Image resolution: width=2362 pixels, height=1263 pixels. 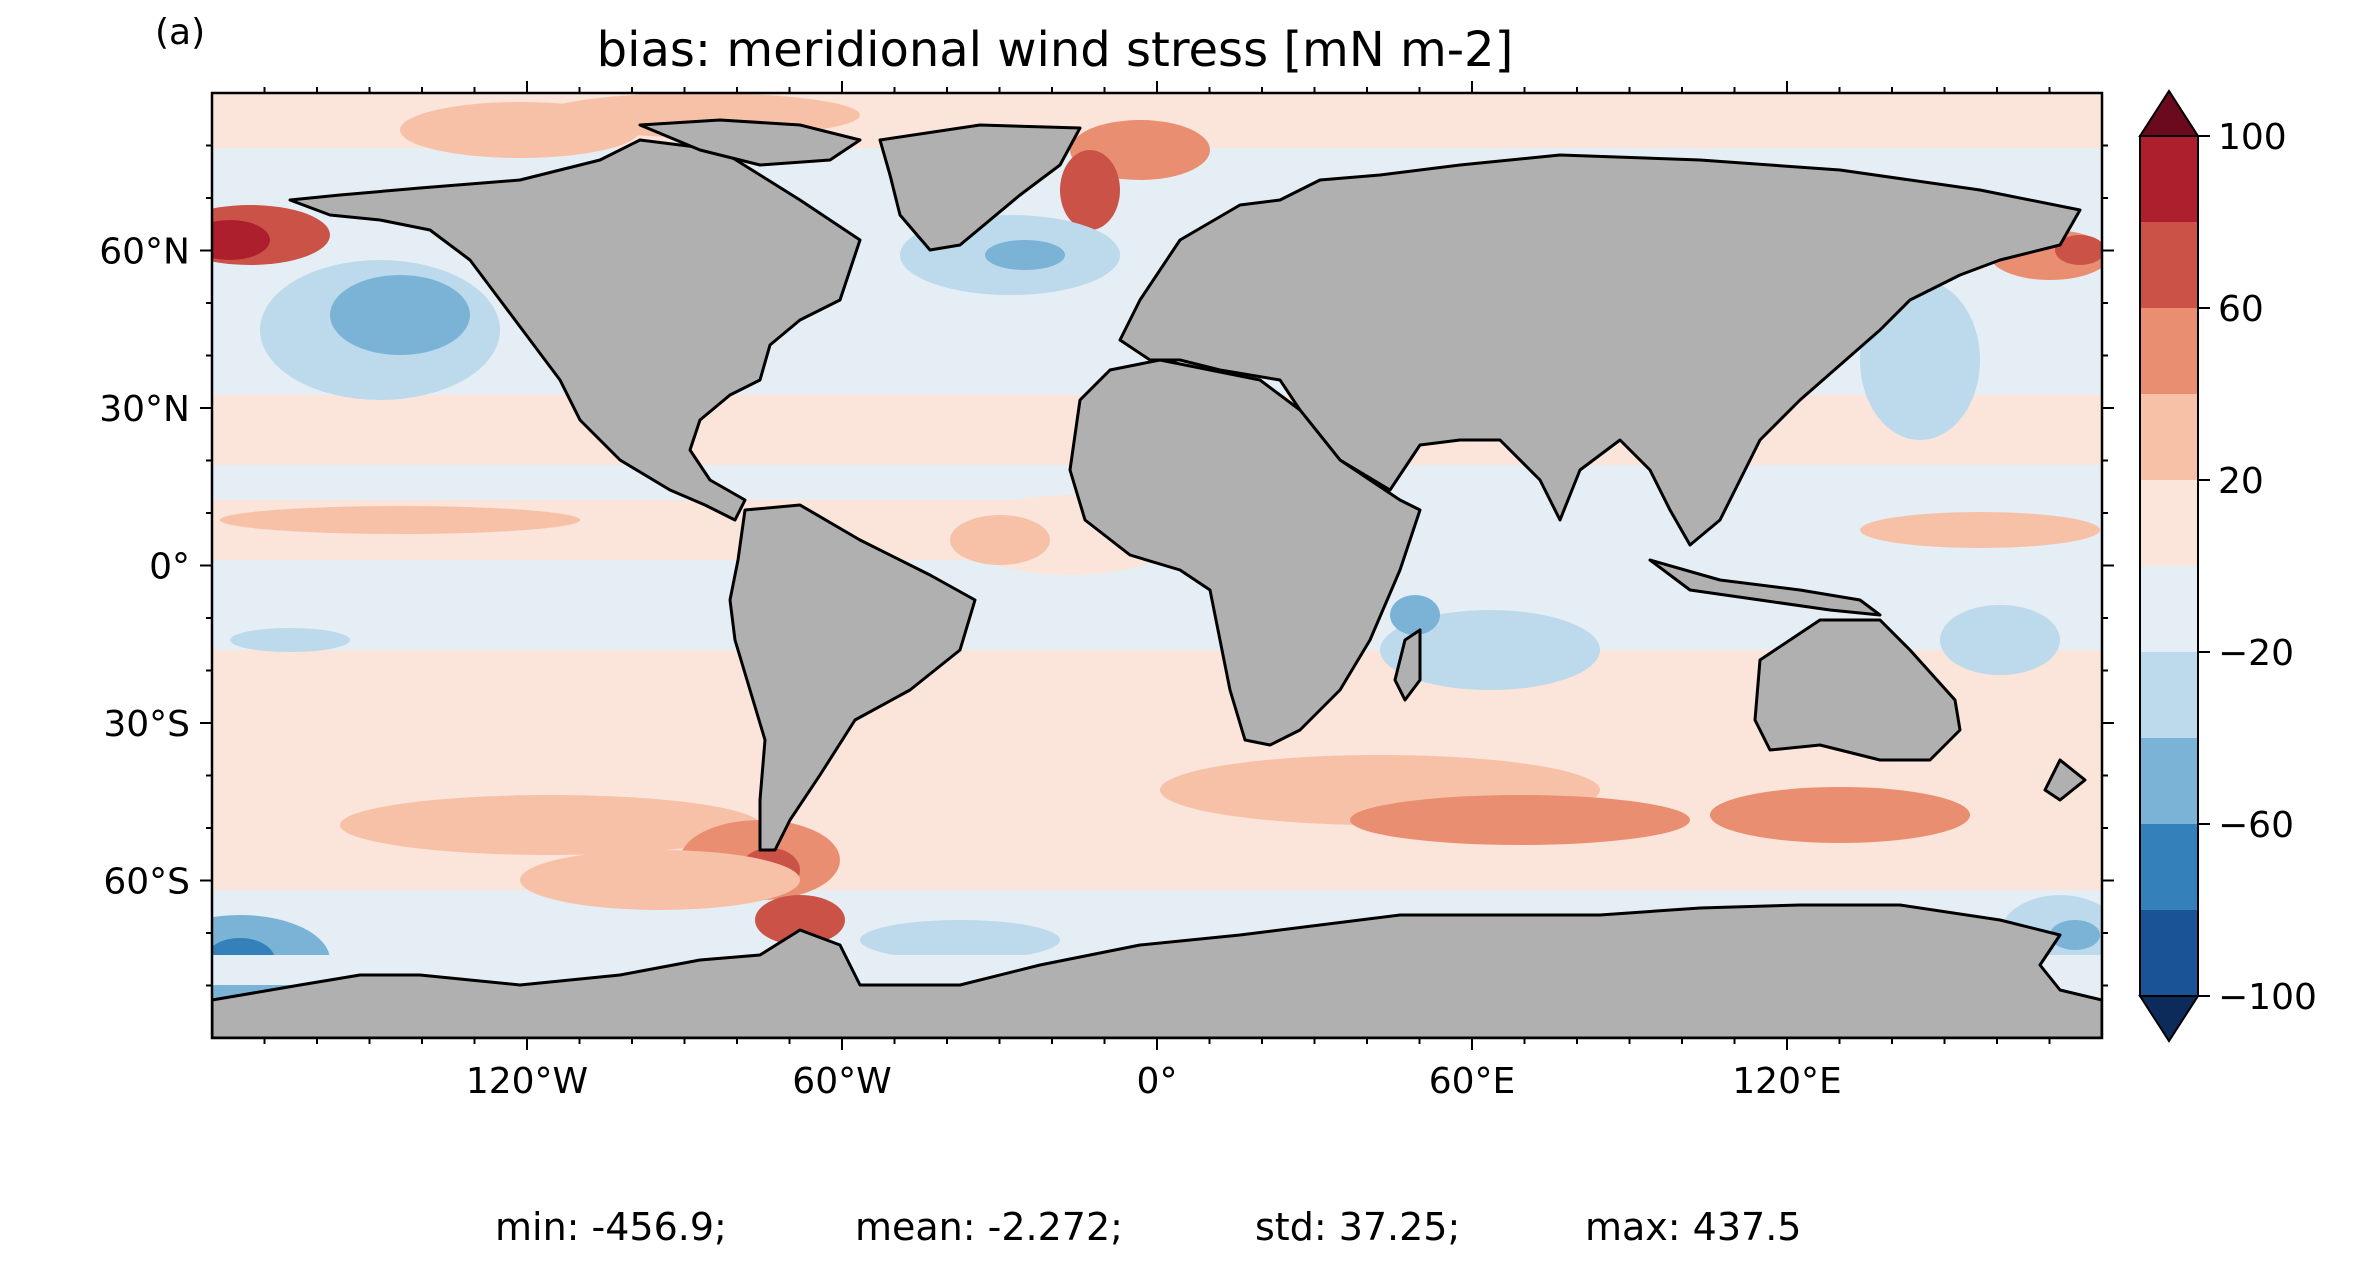 What do you see at coordinates (1693, 1227) in the screenshot?
I see `stat-max: max: 437.5` at bounding box center [1693, 1227].